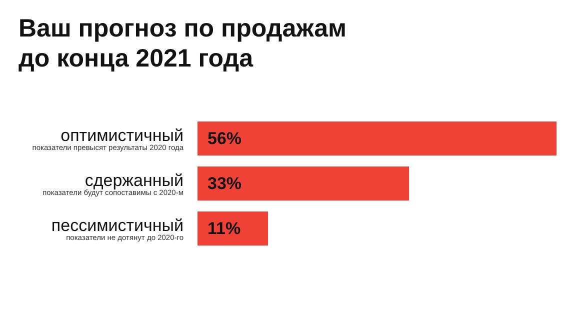 The height and width of the screenshot is (329, 586). Describe the element at coordinates (182, 43) in the screenshot. I see `chart-title: Ваш прогноз по продажам до конца 2021 года` at that location.